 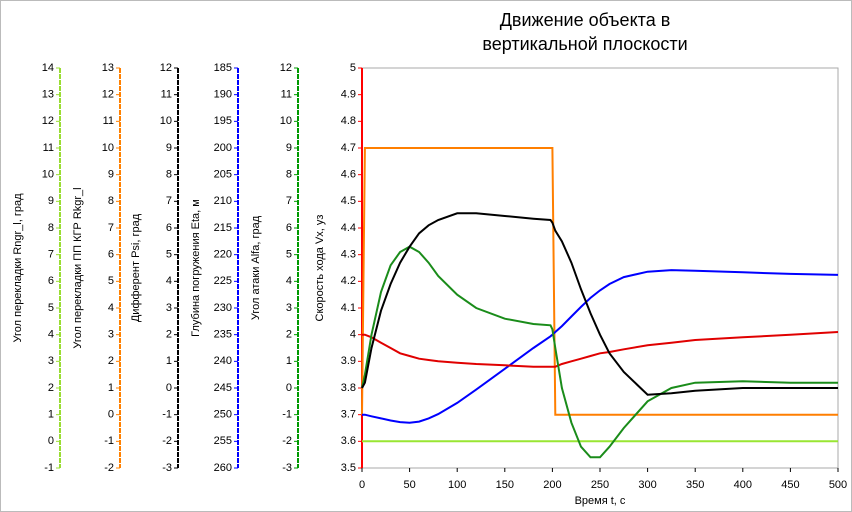 I want to click on y-tick-label: 4.2, so click(x=348, y=281).